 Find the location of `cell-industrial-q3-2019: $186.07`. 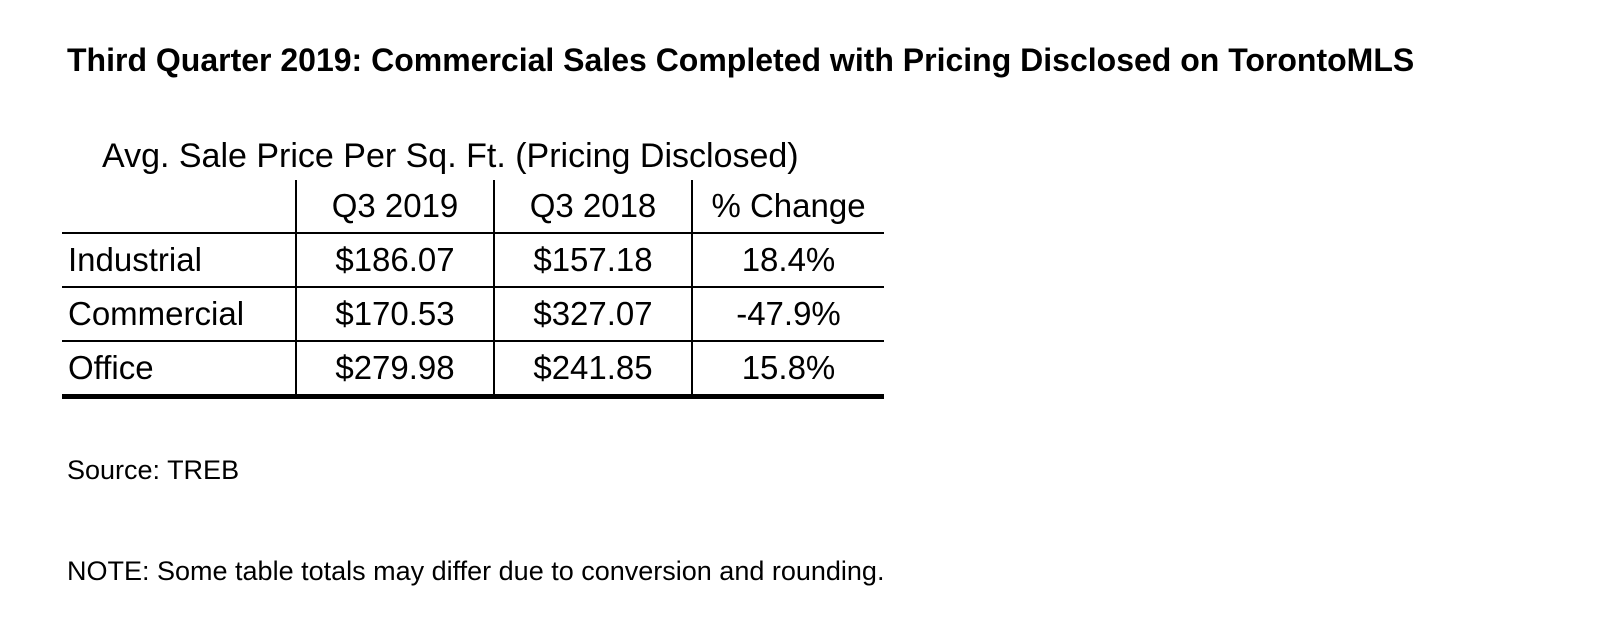

cell-industrial-q3-2019: $186.07 is located at coordinates (395, 260).